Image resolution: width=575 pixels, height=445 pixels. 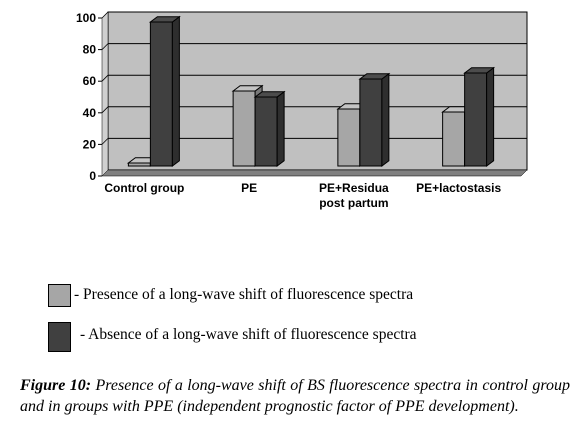 I want to click on legend-swatch-absence, so click(x=59, y=337).